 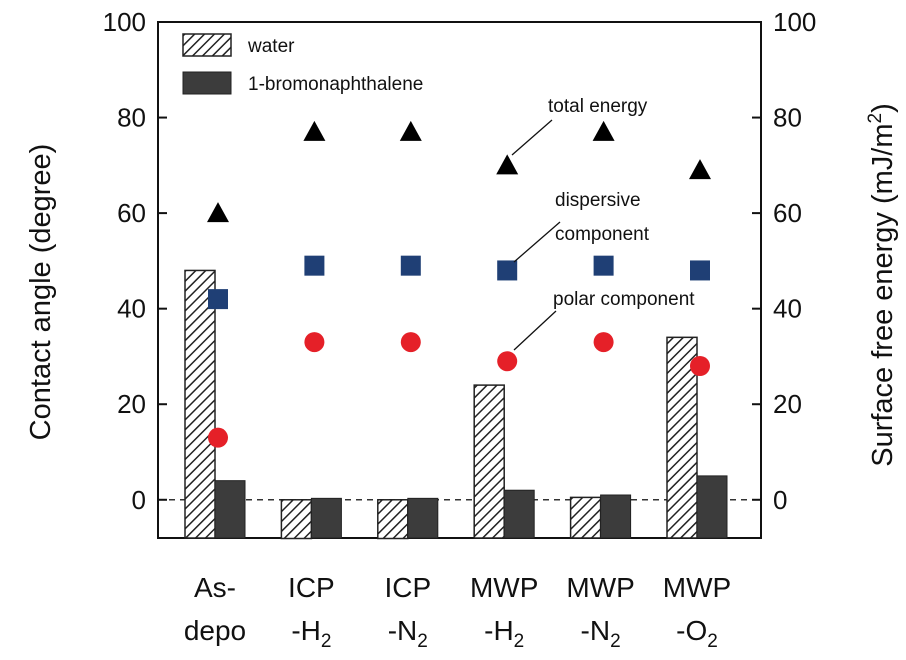 What do you see at coordinates (215, 630) in the screenshot?
I see `category-label-line2: depo` at bounding box center [215, 630].